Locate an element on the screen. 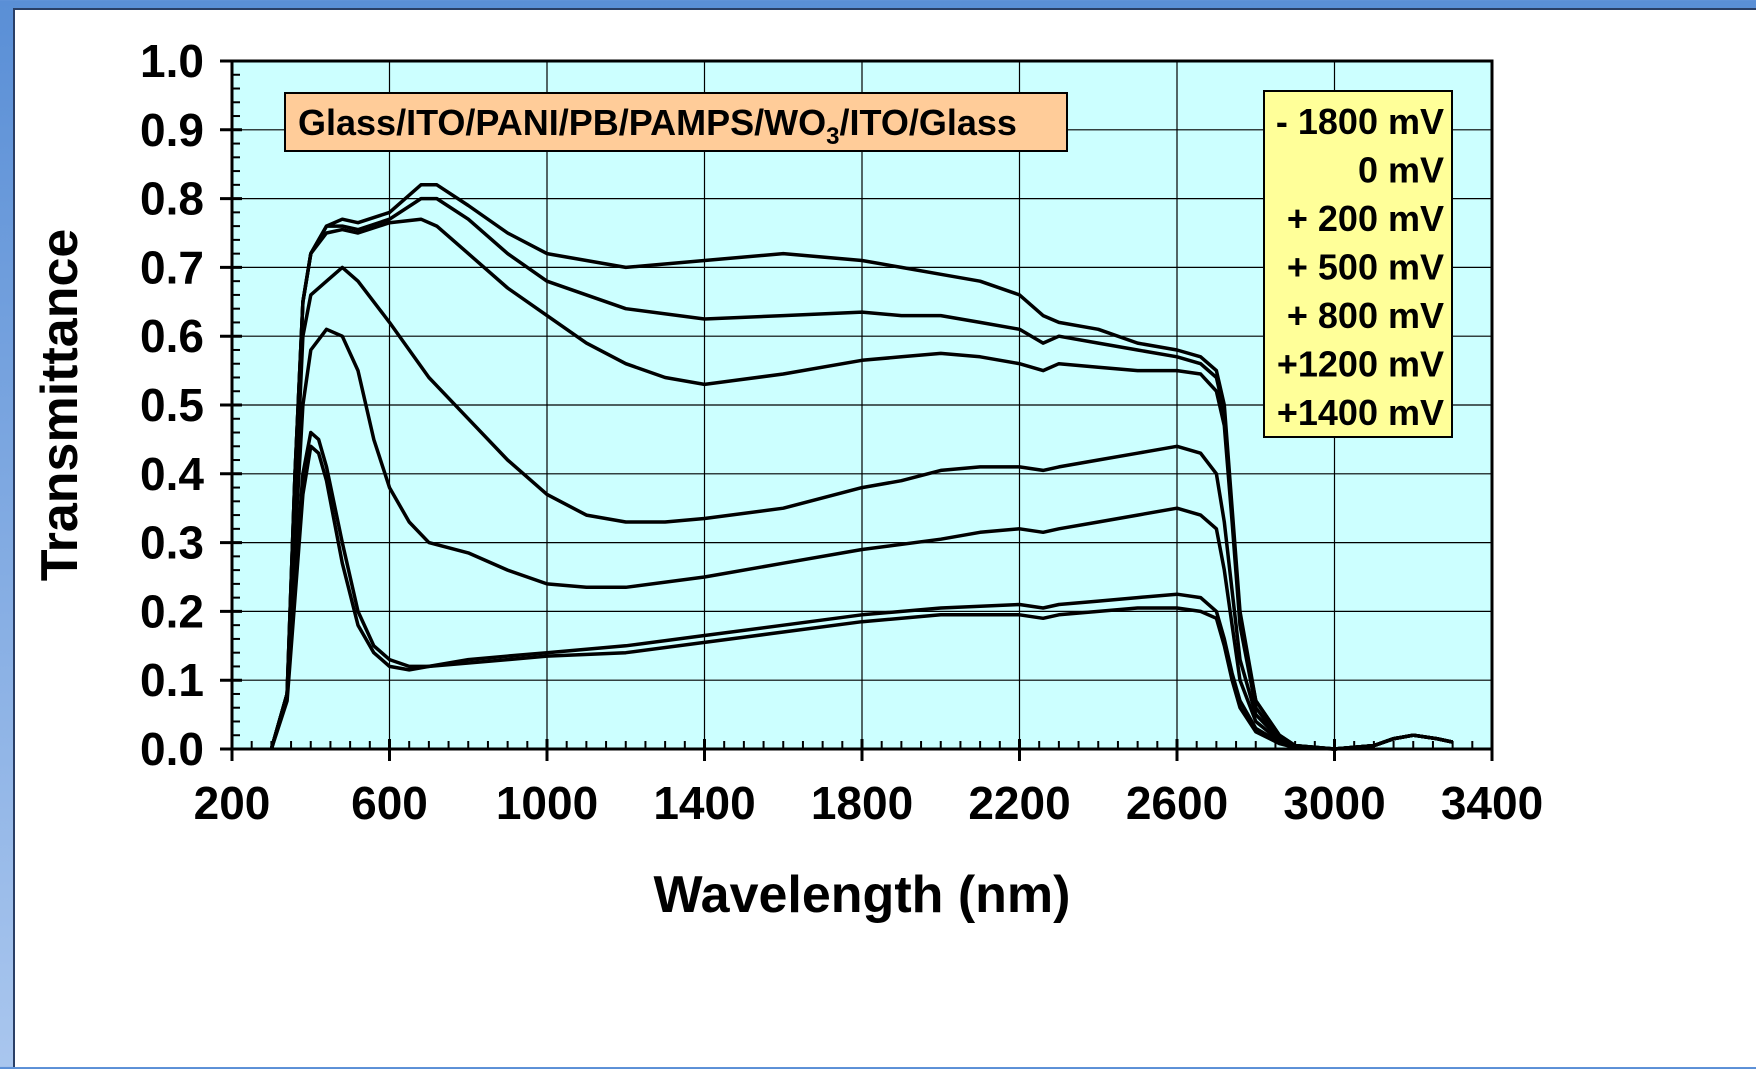 This screenshot has width=1756, height=1069. x-tick-labels: 200 600 1000 1400 1800 2200 2600 3000 3400 is located at coordinates (869, 803).